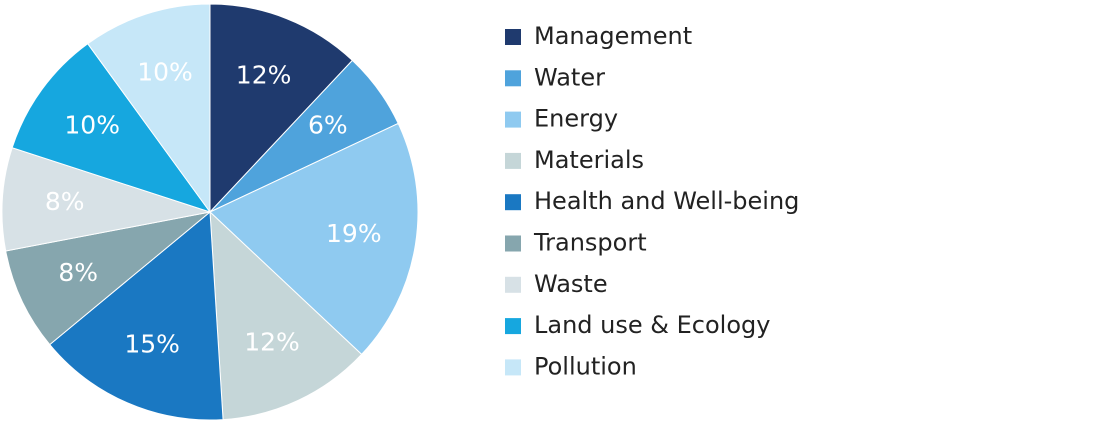 Image resolution: width=1109 pixels, height=422 pixels. Describe the element at coordinates (666, 201) in the screenshot. I see `legend-label: Health and Well-being` at that location.